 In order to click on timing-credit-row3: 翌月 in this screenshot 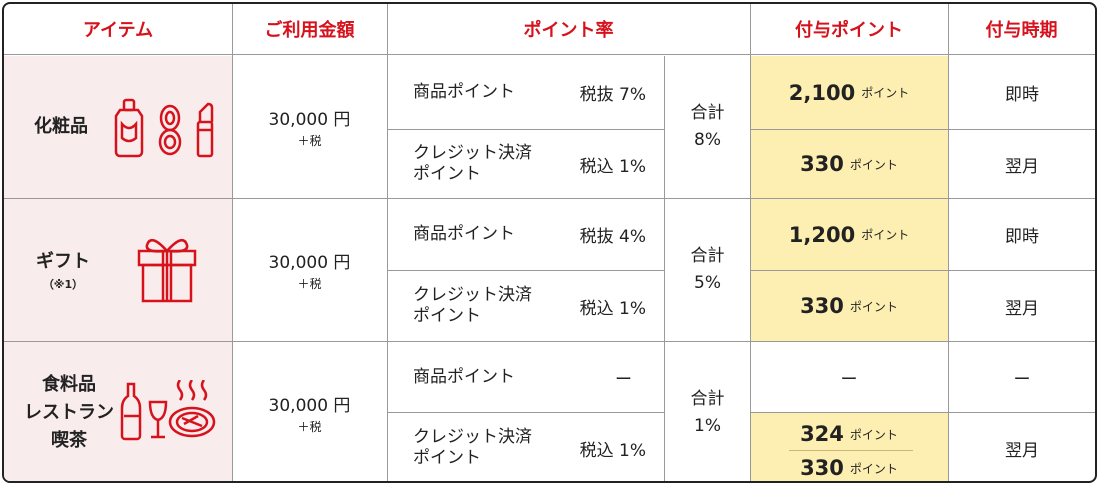, I will do `click(1022, 450)`.